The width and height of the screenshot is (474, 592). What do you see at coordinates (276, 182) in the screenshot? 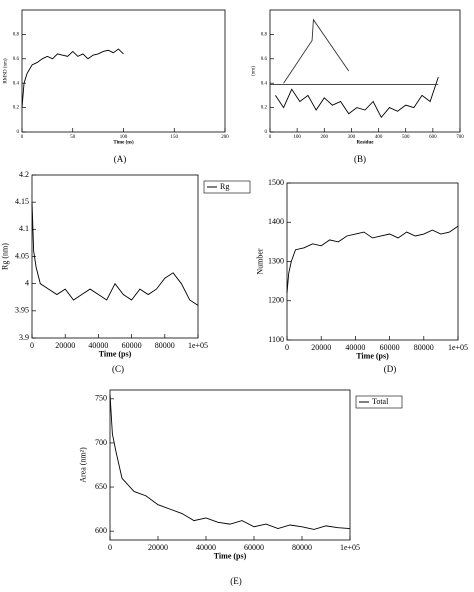
I see `y-tick-label: 1500` at bounding box center [276, 182].